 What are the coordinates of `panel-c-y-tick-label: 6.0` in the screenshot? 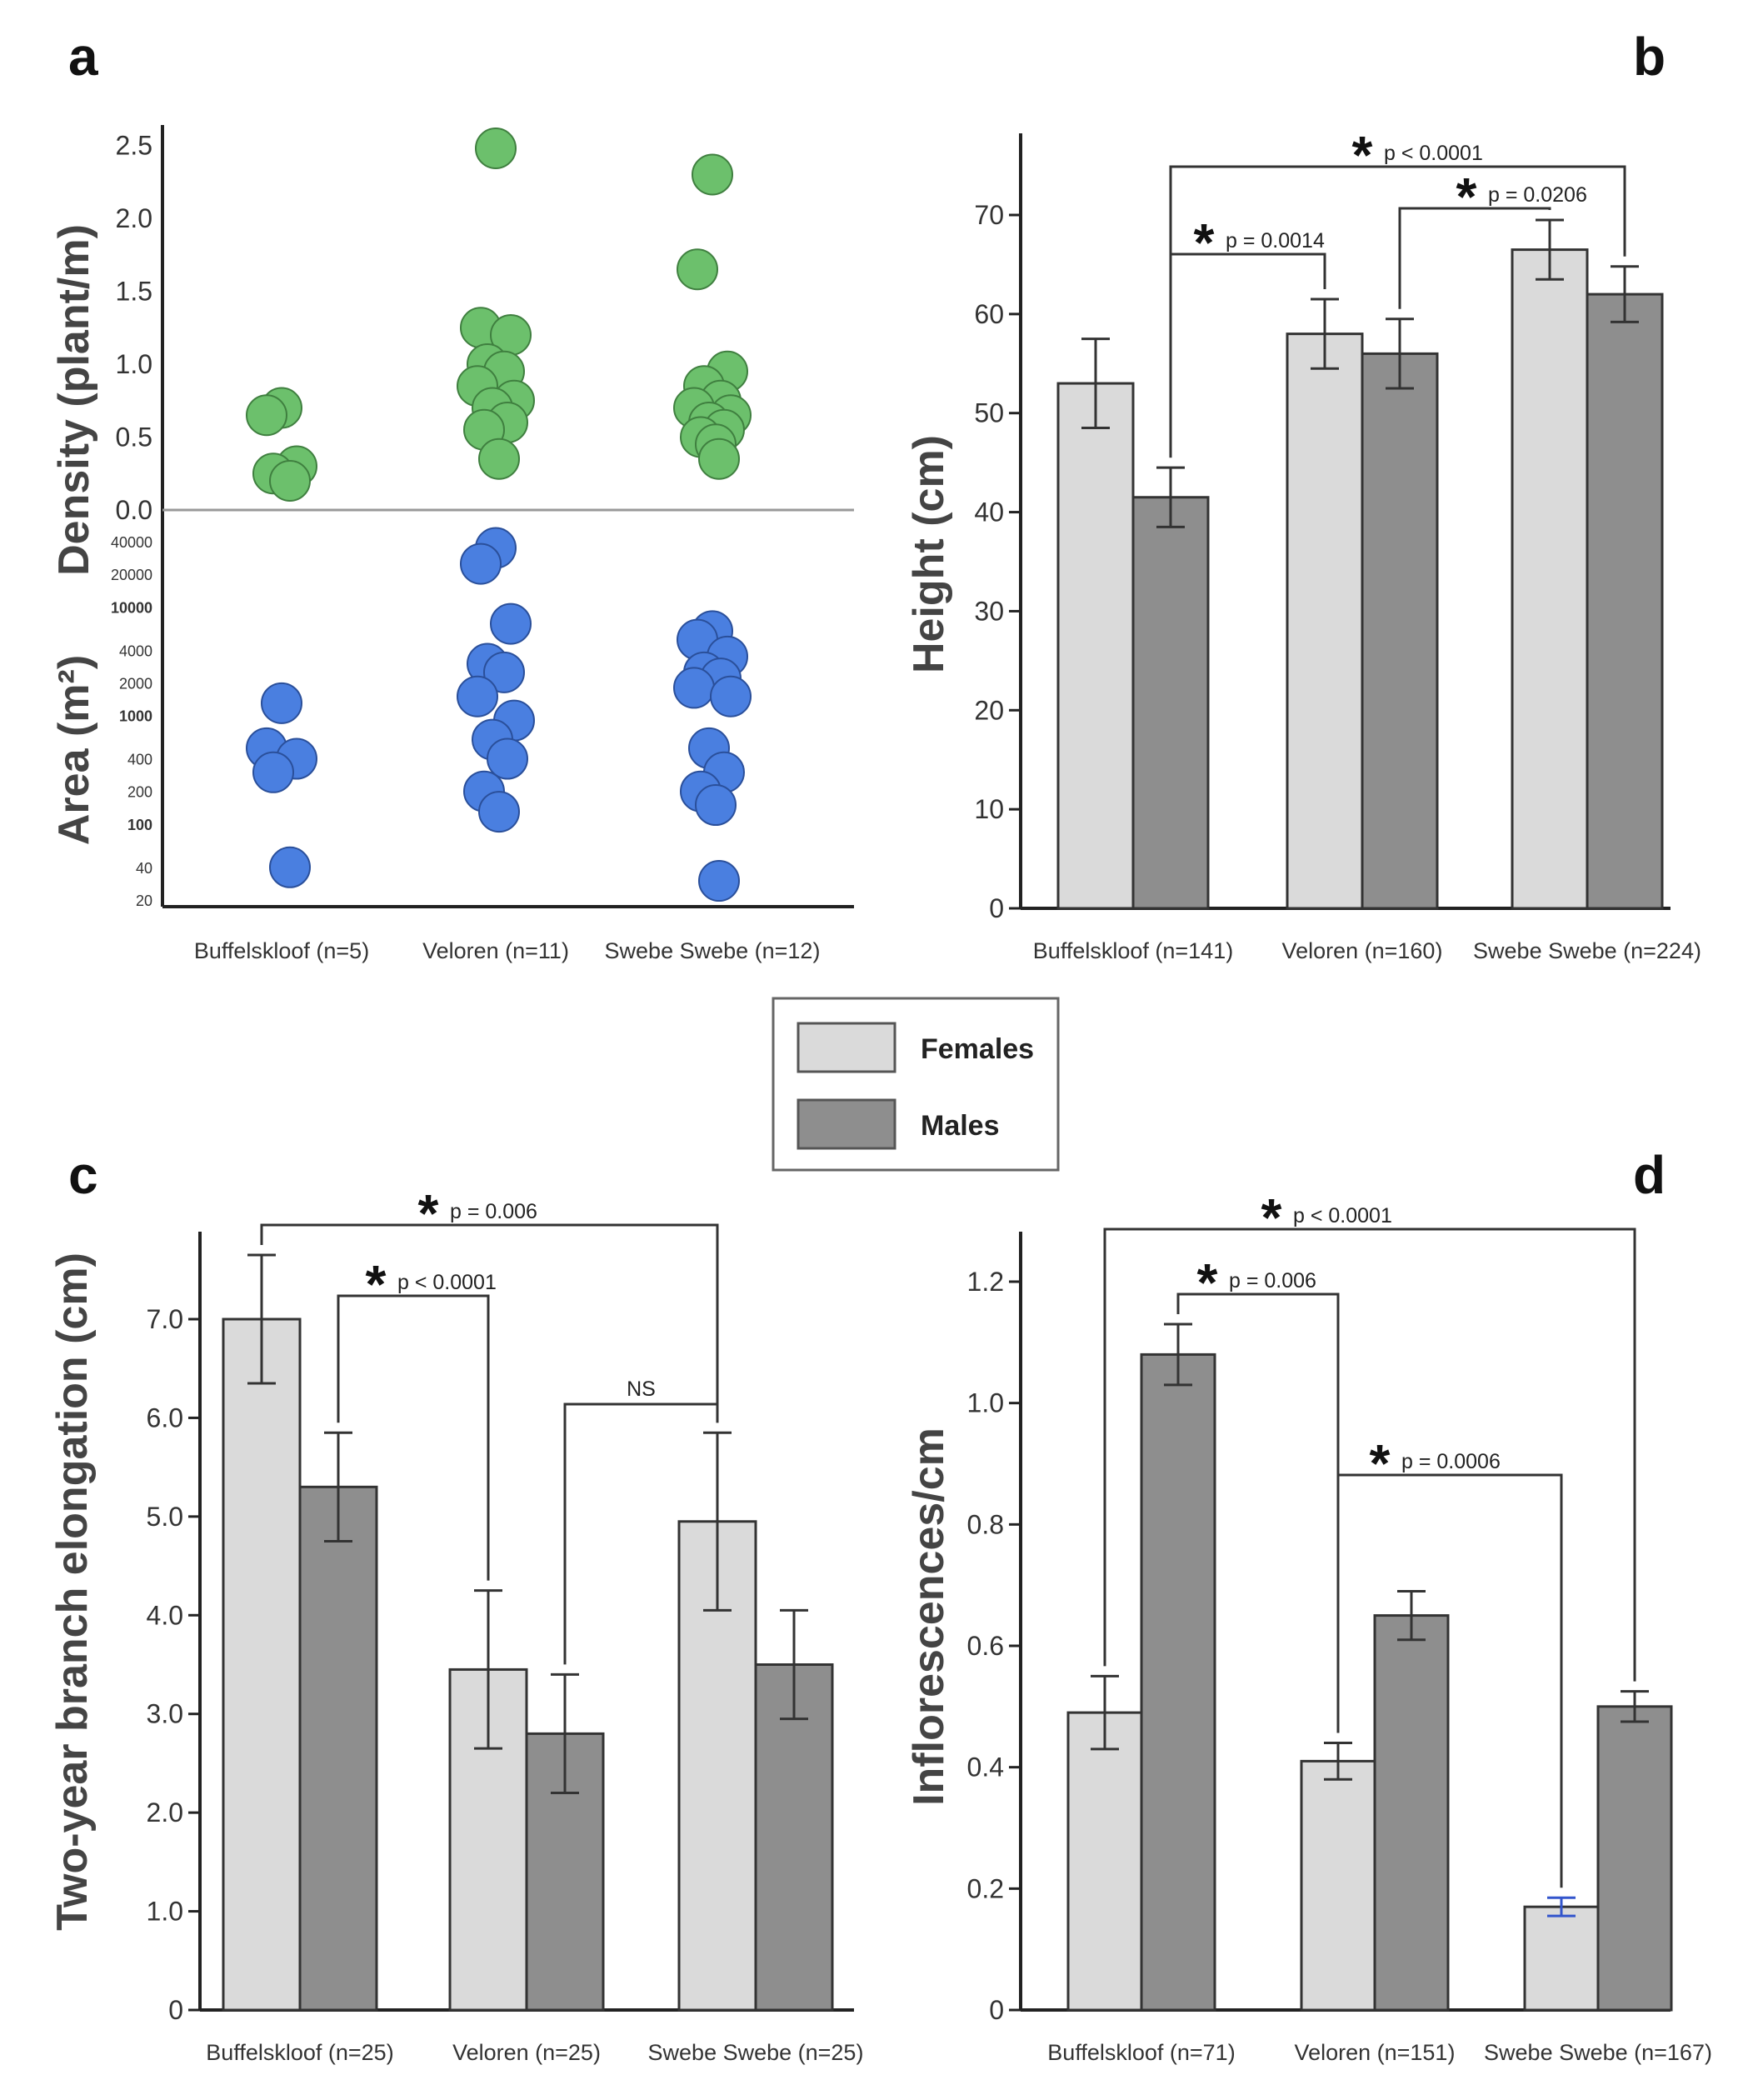 It's located at (165, 1417).